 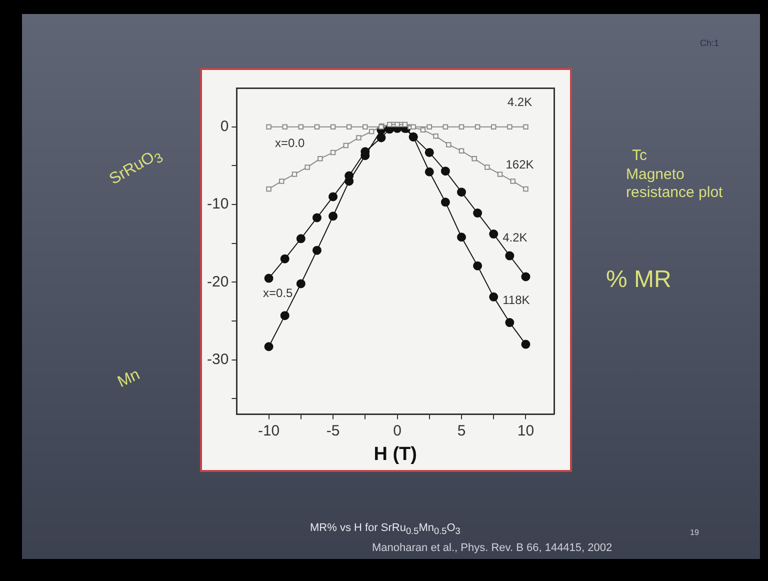 What do you see at coordinates (333, 431) in the screenshot?
I see `x-tick-label: -5` at bounding box center [333, 431].